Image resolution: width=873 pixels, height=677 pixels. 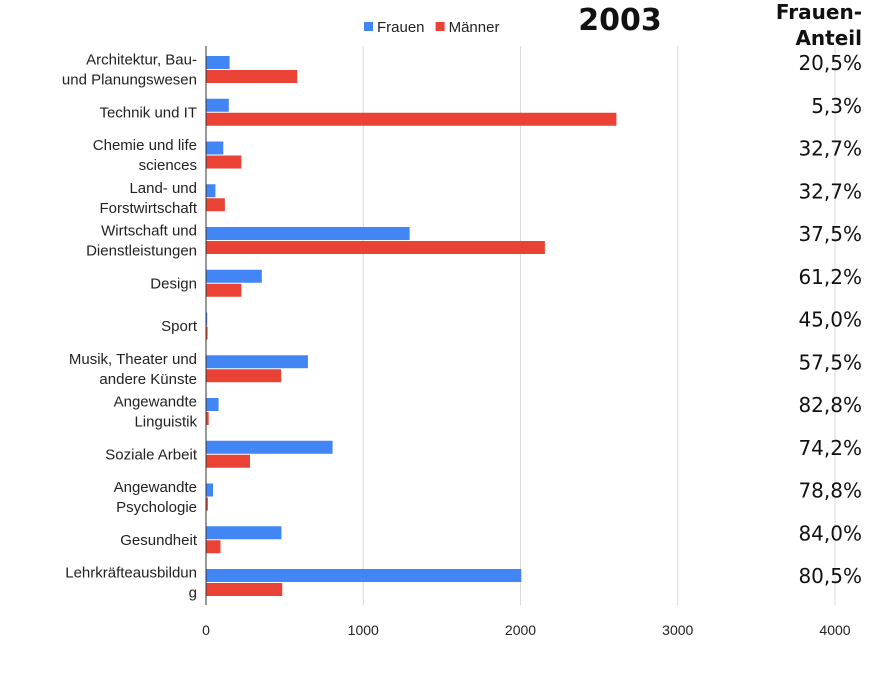 I want to click on share-value: 61,2%, so click(x=830, y=277).